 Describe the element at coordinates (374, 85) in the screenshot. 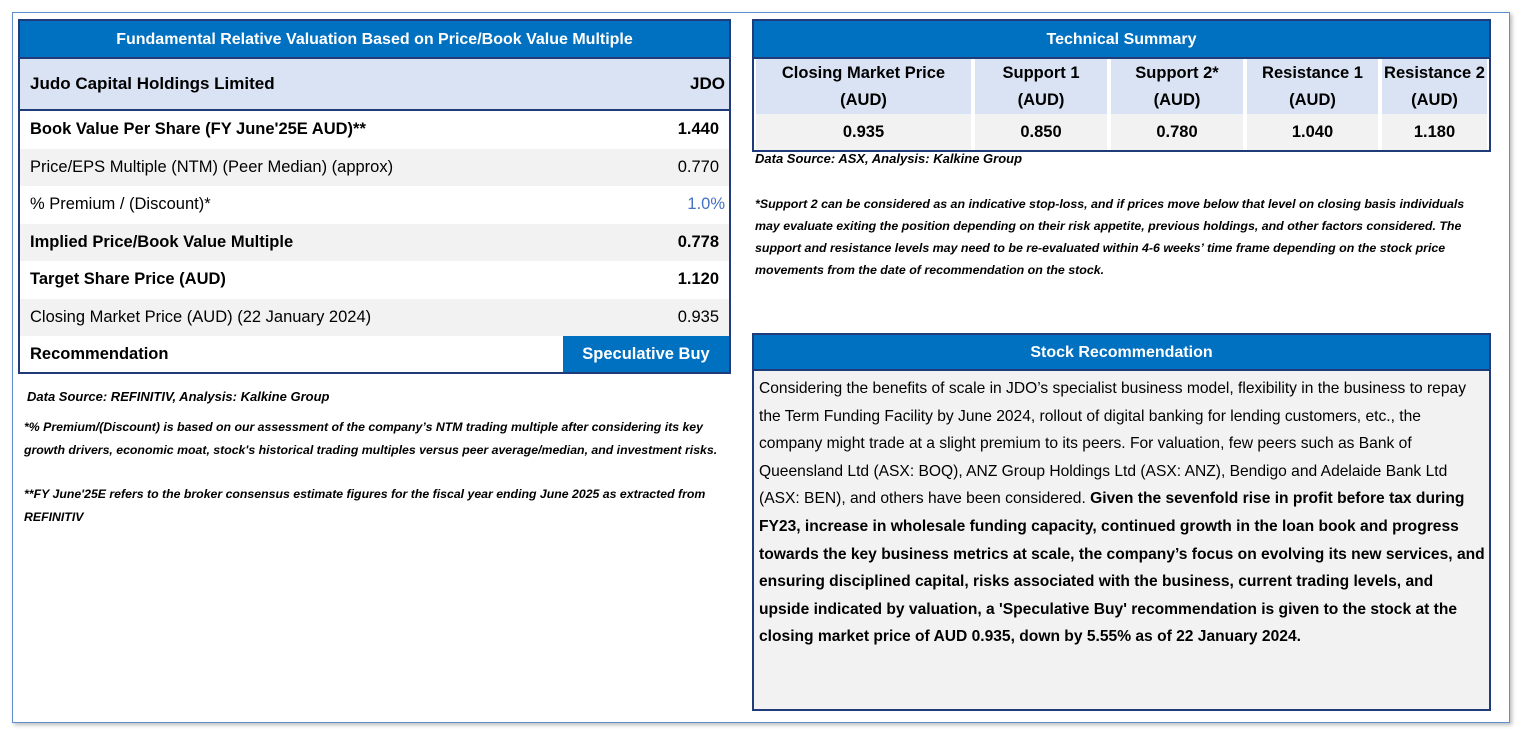

I see `company-row: Judo Capital Holdings Limited JDO` at that location.